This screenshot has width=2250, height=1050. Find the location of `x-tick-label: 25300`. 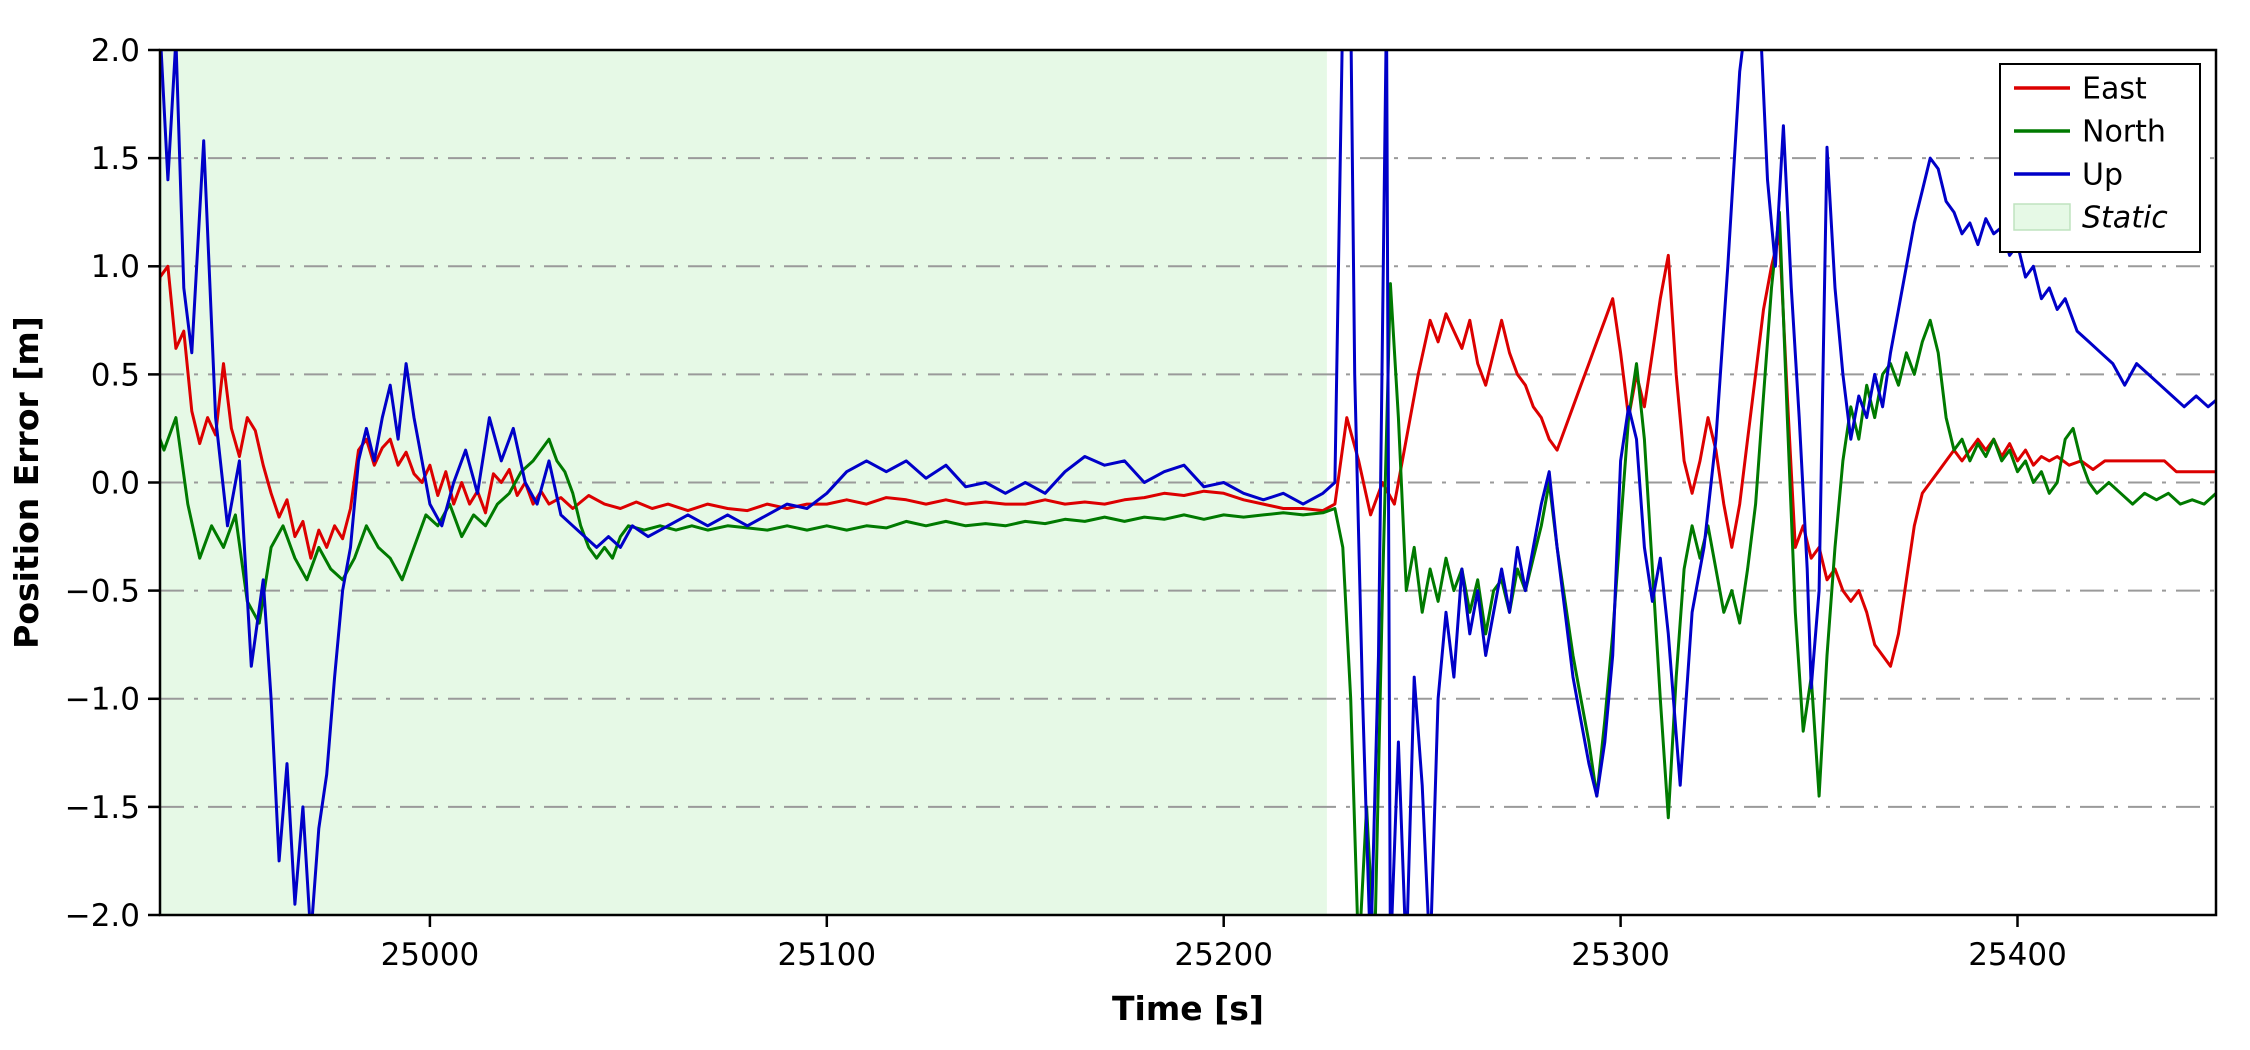

x-tick-label: 25300 is located at coordinates (1620, 955).